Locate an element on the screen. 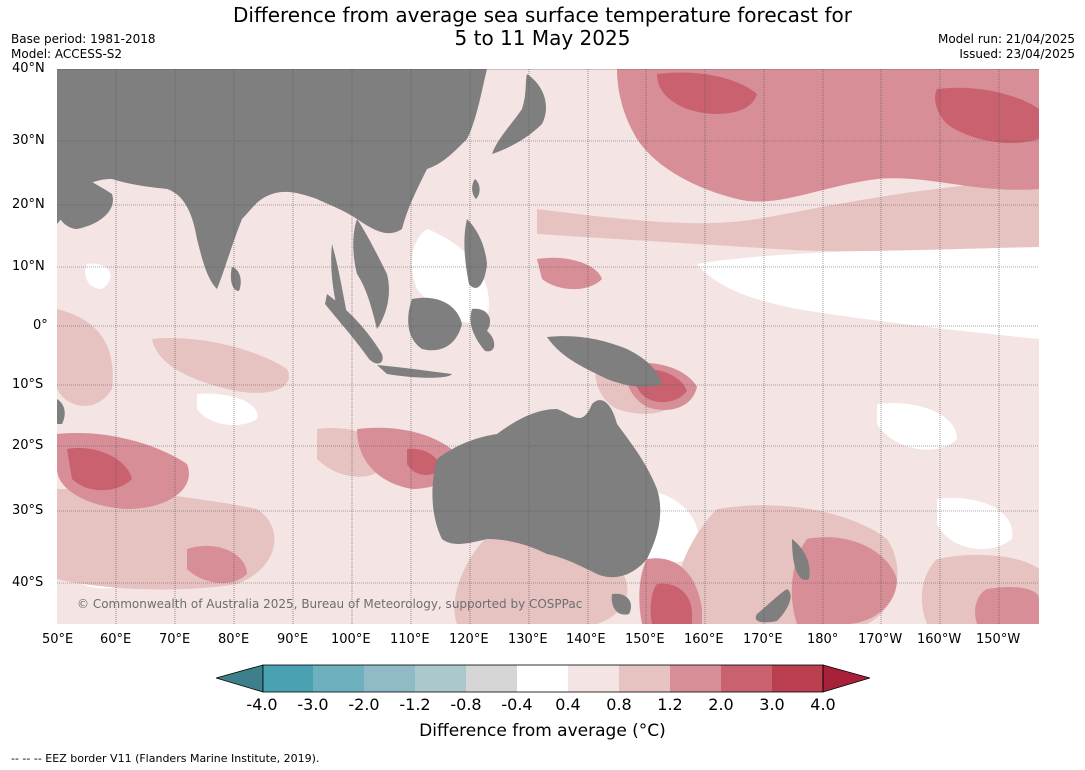 The height and width of the screenshot is (770, 1085). lon-label: 50°E is located at coordinates (58, 639).